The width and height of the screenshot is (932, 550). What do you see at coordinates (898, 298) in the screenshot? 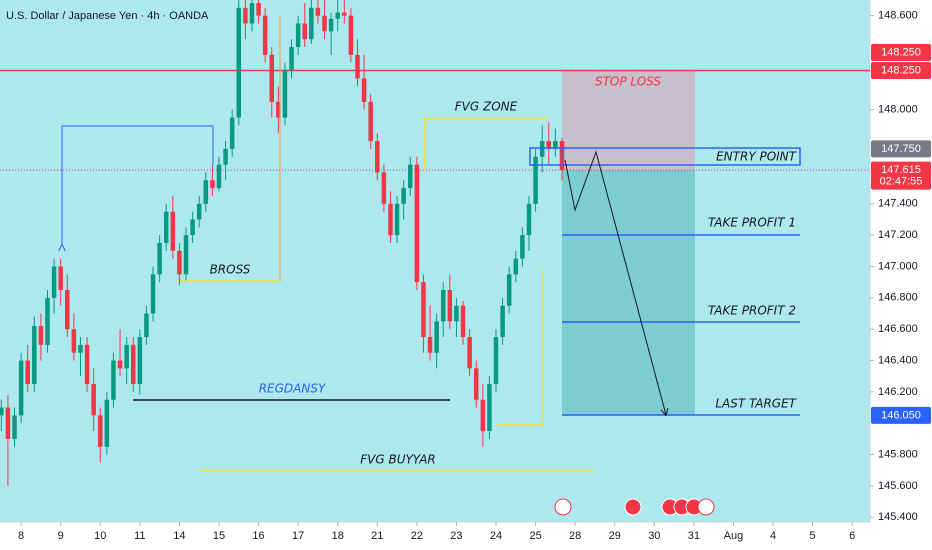
I see `y-tick-label: 146.800` at bounding box center [898, 298].